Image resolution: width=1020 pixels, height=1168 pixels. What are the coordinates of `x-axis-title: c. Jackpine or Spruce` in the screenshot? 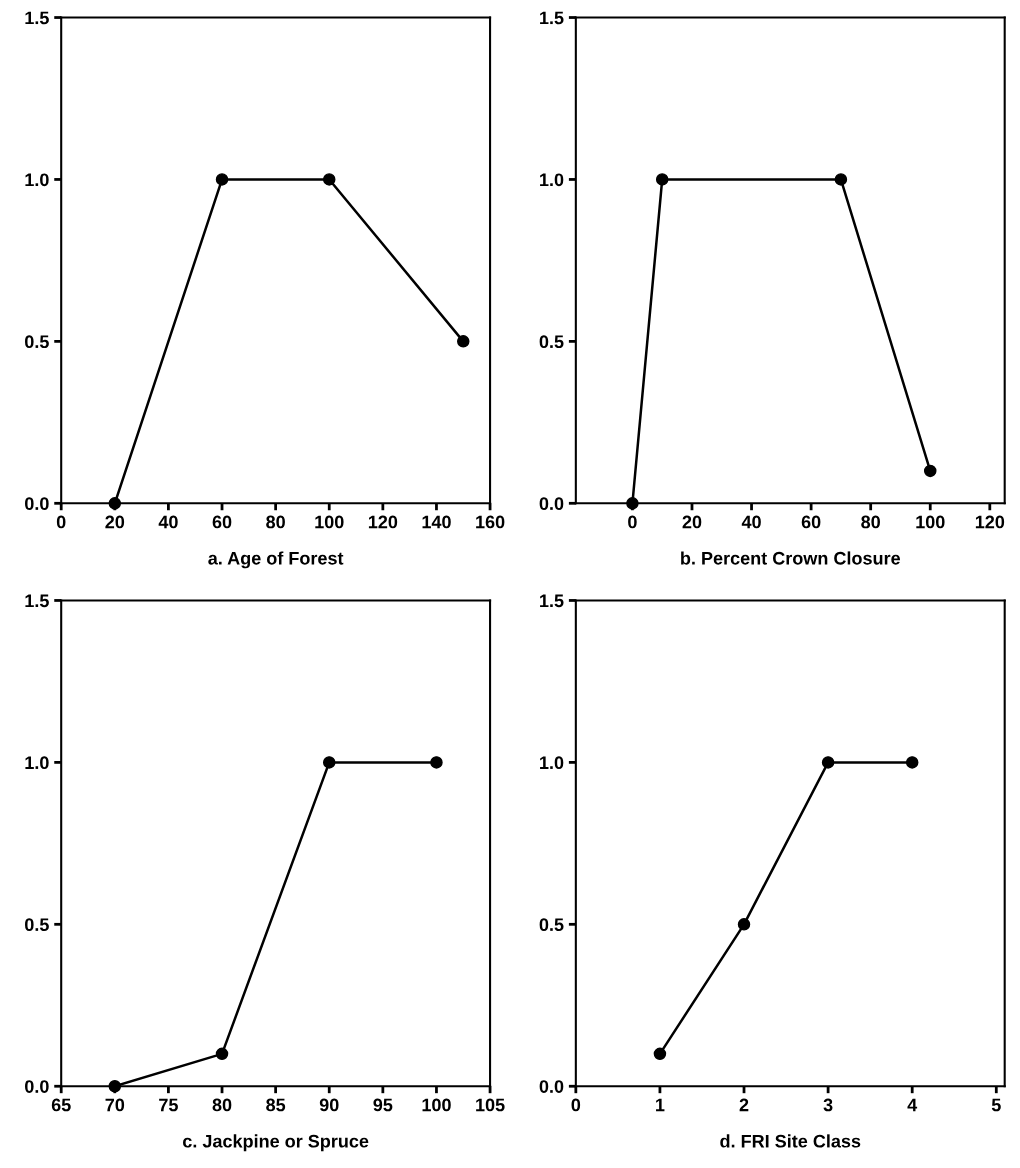 It's located at (276, 1143).